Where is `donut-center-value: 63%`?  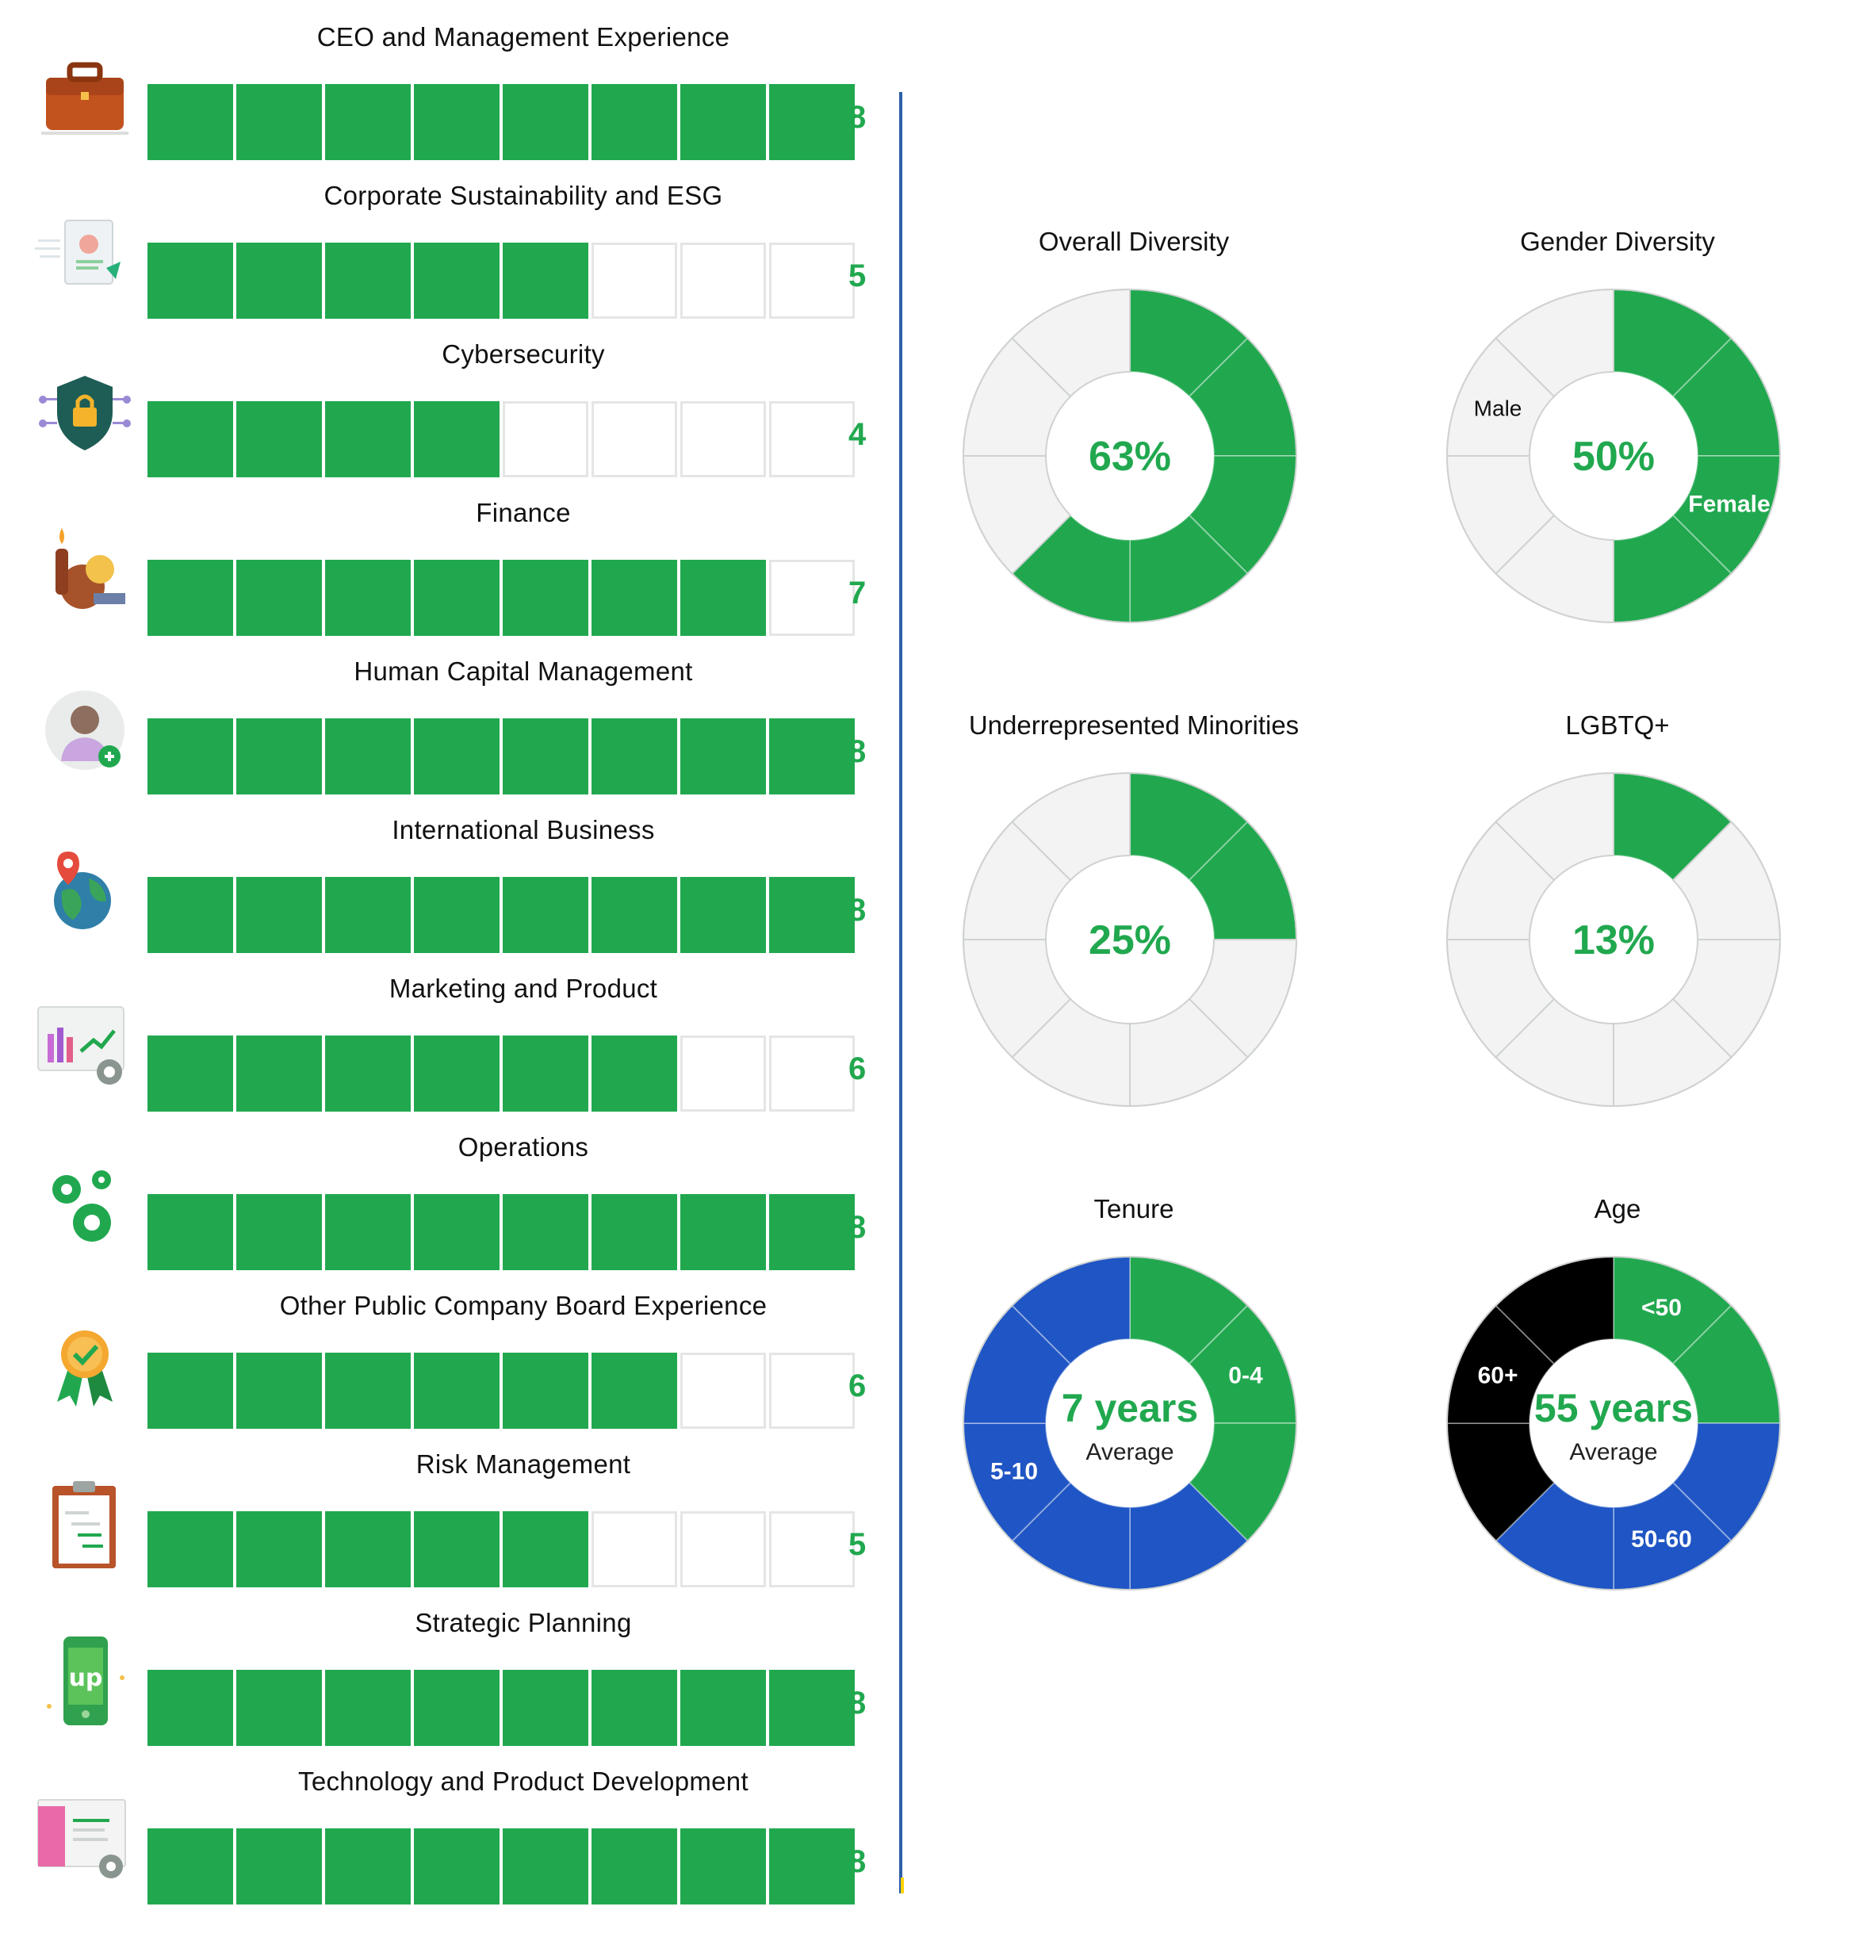 donut-center-value: 63% is located at coordinates (1130, 457).